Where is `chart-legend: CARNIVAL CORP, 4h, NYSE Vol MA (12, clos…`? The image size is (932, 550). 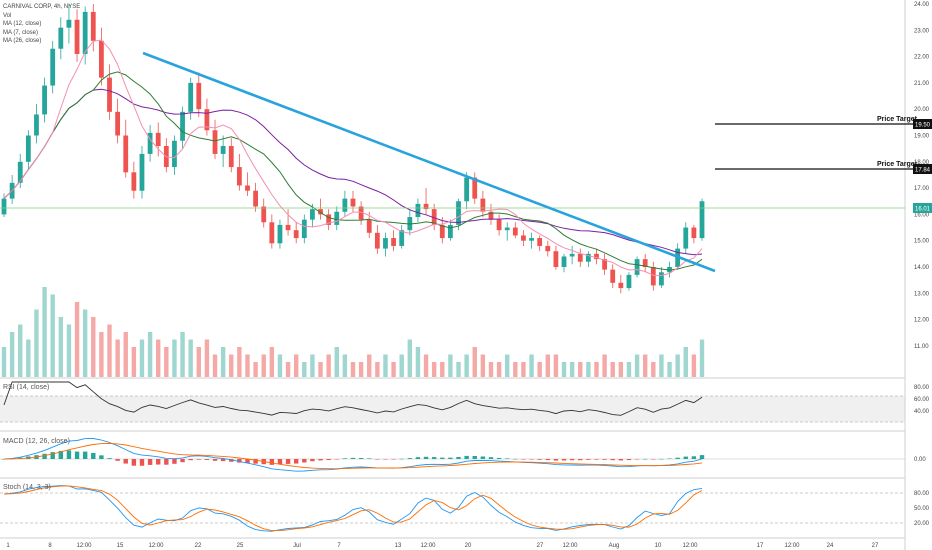
chart-legend: CARNIVAL CORP, 4h, NYSE Vol MA (12, clos… is located at coordinates (41, 24).